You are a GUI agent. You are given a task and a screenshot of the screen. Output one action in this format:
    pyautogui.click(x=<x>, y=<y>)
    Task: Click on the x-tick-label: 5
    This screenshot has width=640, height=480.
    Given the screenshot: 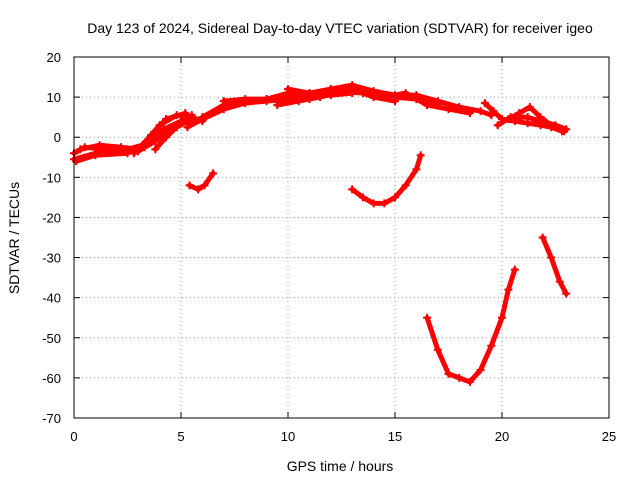 What is the action you would take?
    pyautogui.click(x=180, y=436)
    